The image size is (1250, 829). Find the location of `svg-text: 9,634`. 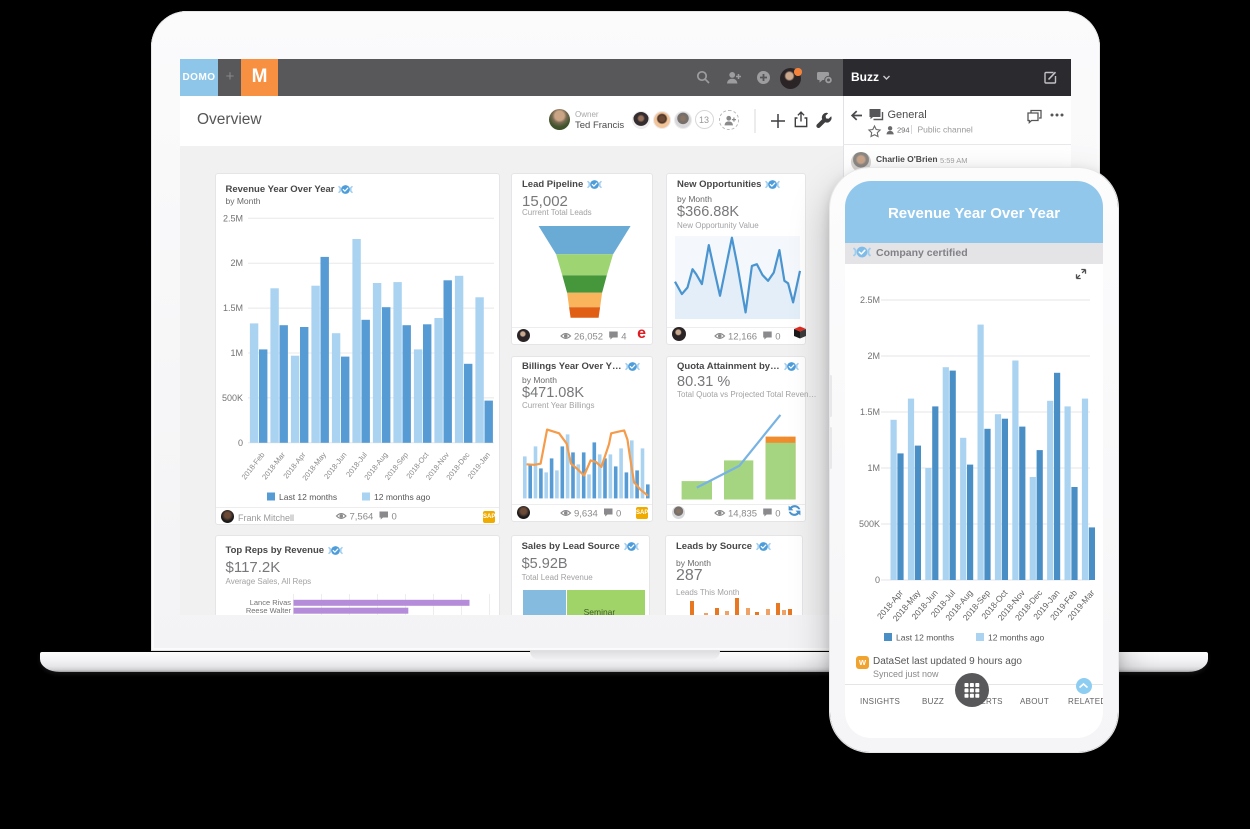

svg-text: 9,634 is located at coordinates (586, 514).